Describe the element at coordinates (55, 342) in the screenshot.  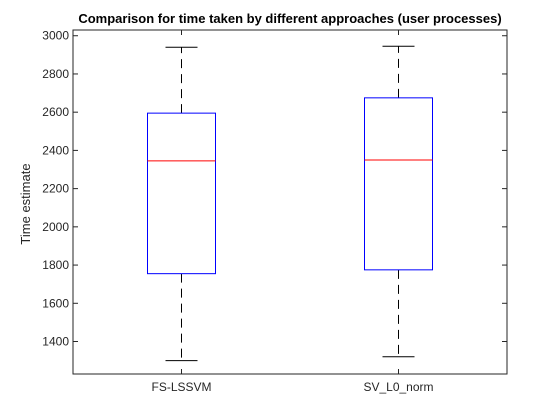
I see `y-tick-label: 1400` at that location.